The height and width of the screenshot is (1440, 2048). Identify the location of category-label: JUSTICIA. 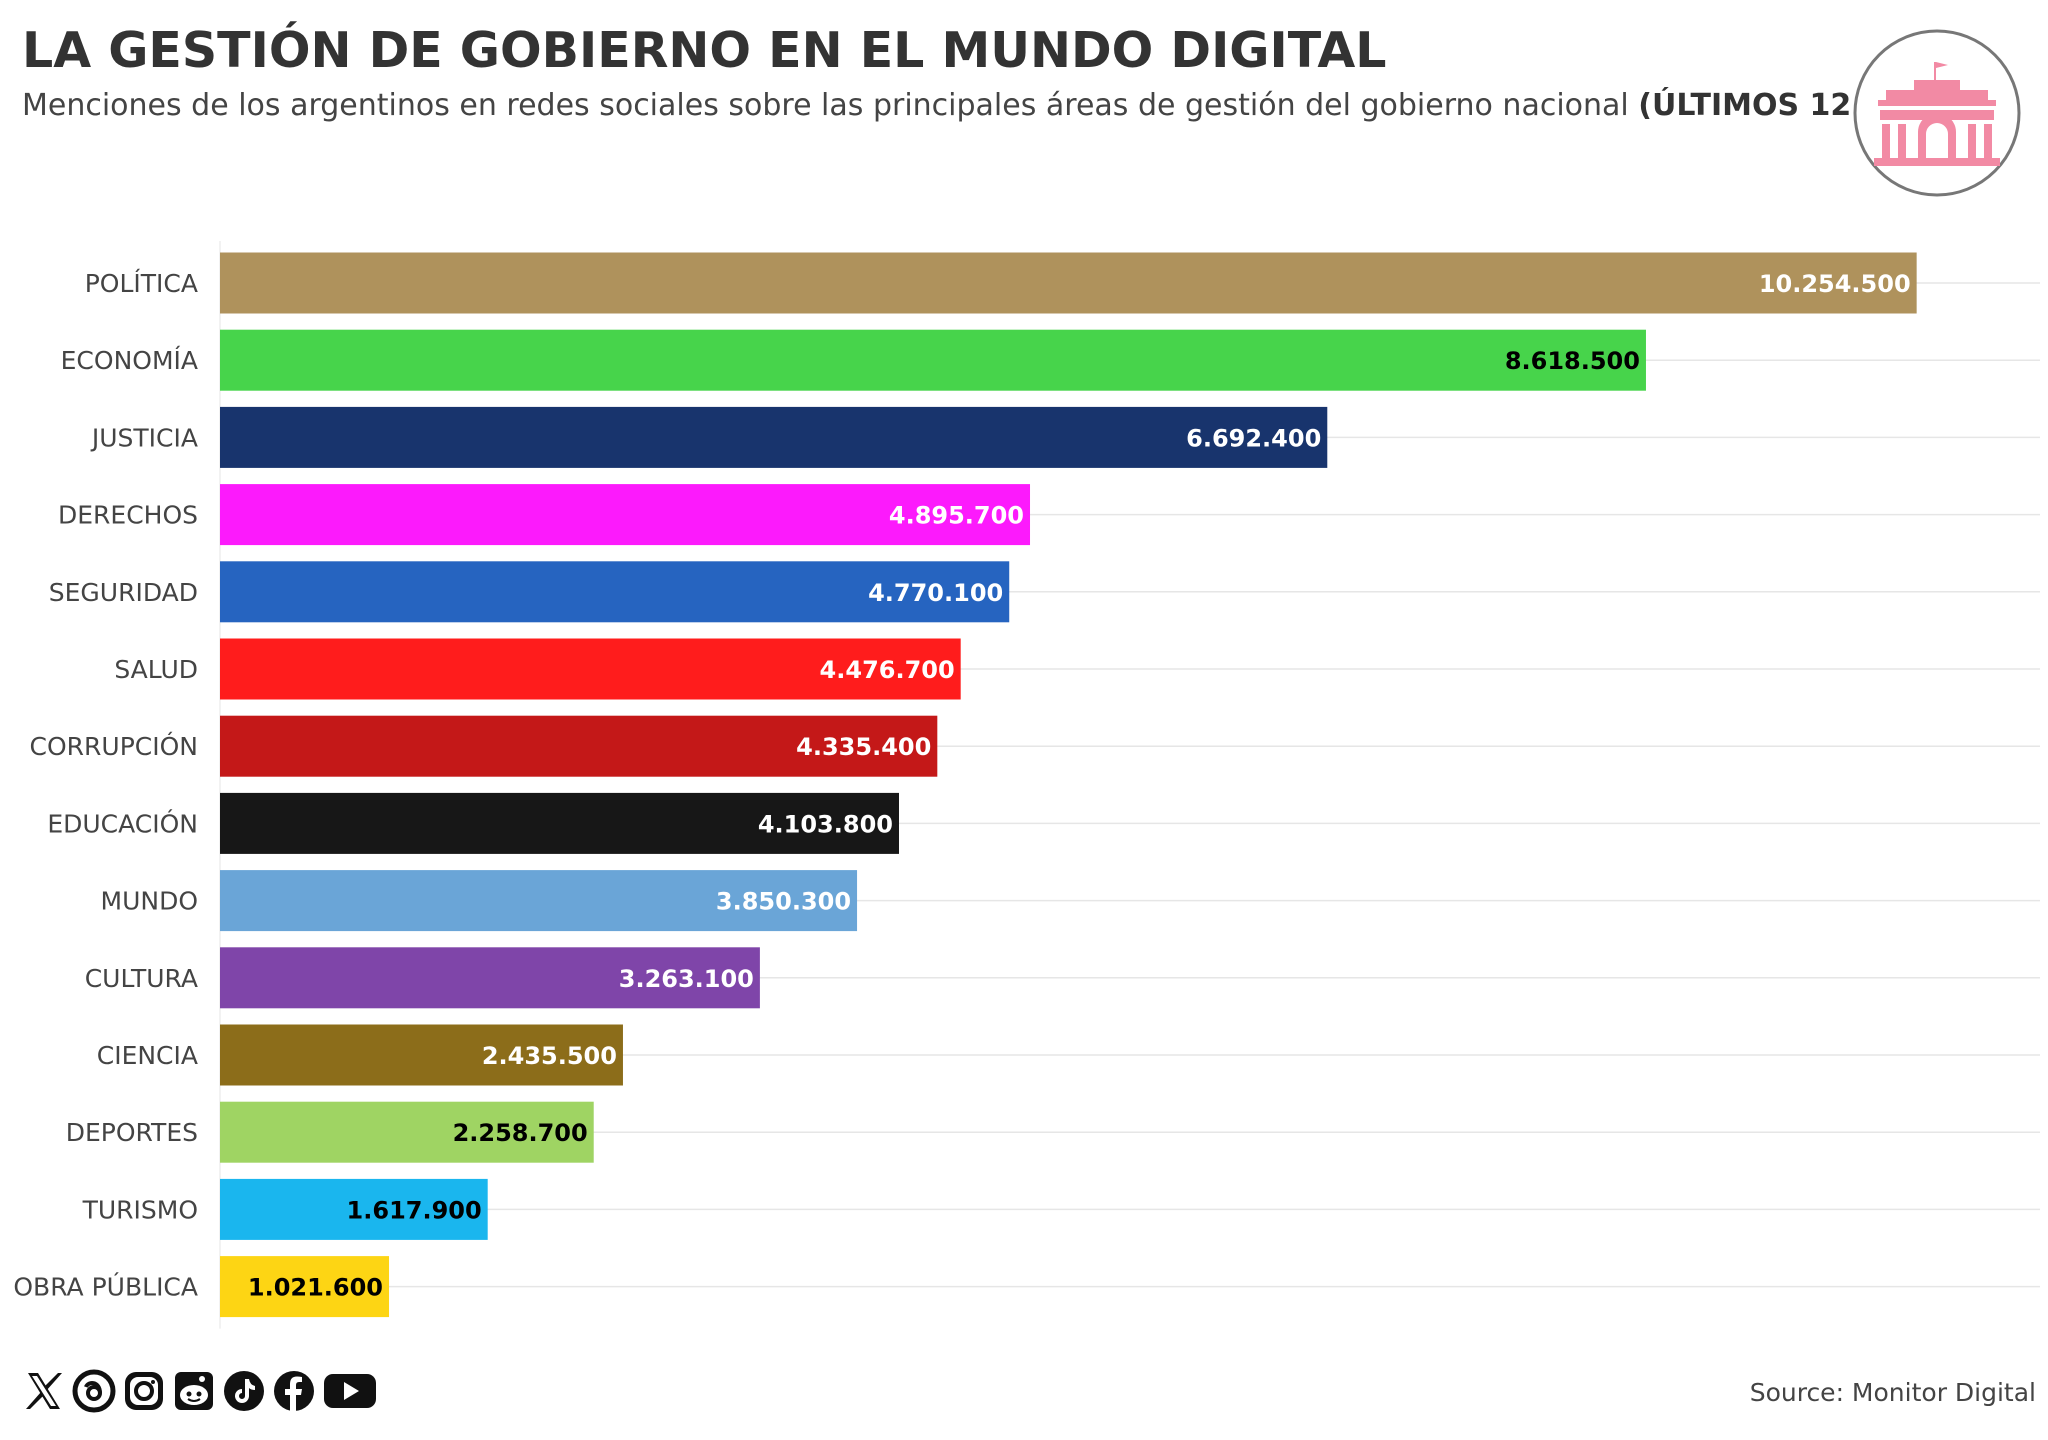
(144, 437).